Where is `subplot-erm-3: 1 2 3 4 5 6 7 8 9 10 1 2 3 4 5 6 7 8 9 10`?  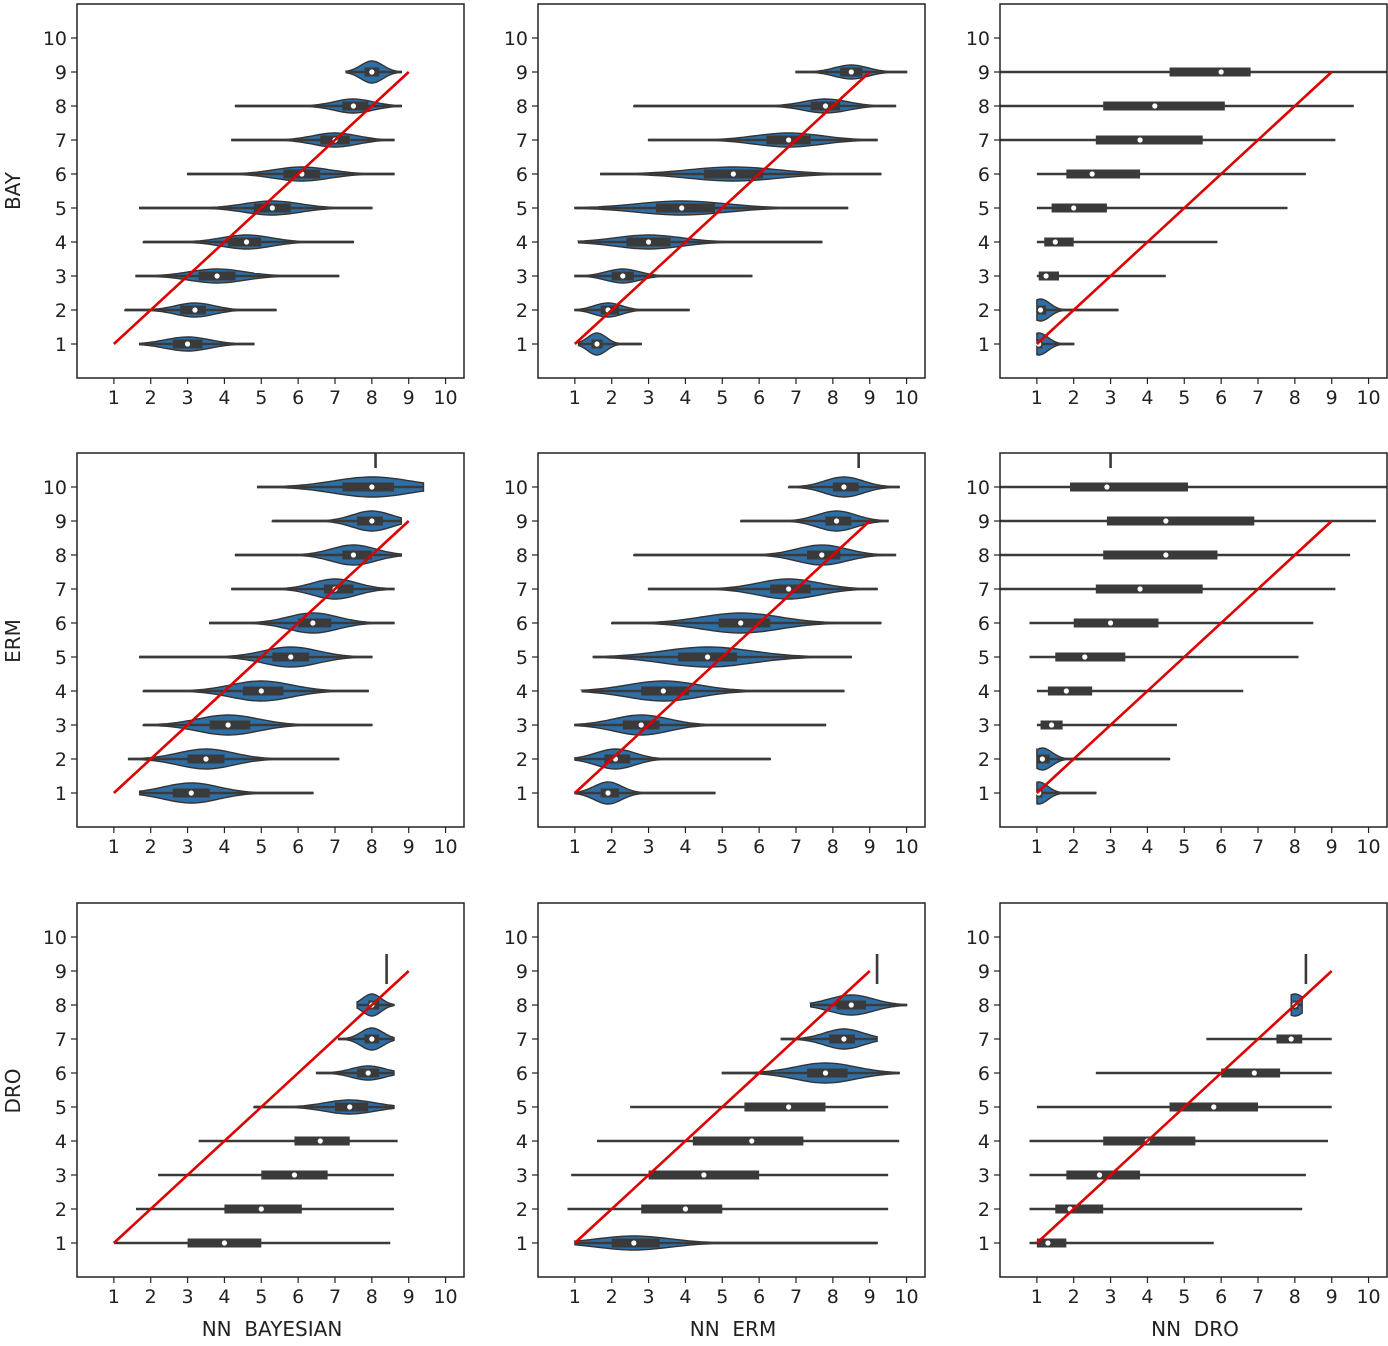 subplot-erm-3: 1 2 3 4 5 6 7 8 9 10 1 2 3 4 5 6 7 8 9 10 is located at coordinates (1177, 655).